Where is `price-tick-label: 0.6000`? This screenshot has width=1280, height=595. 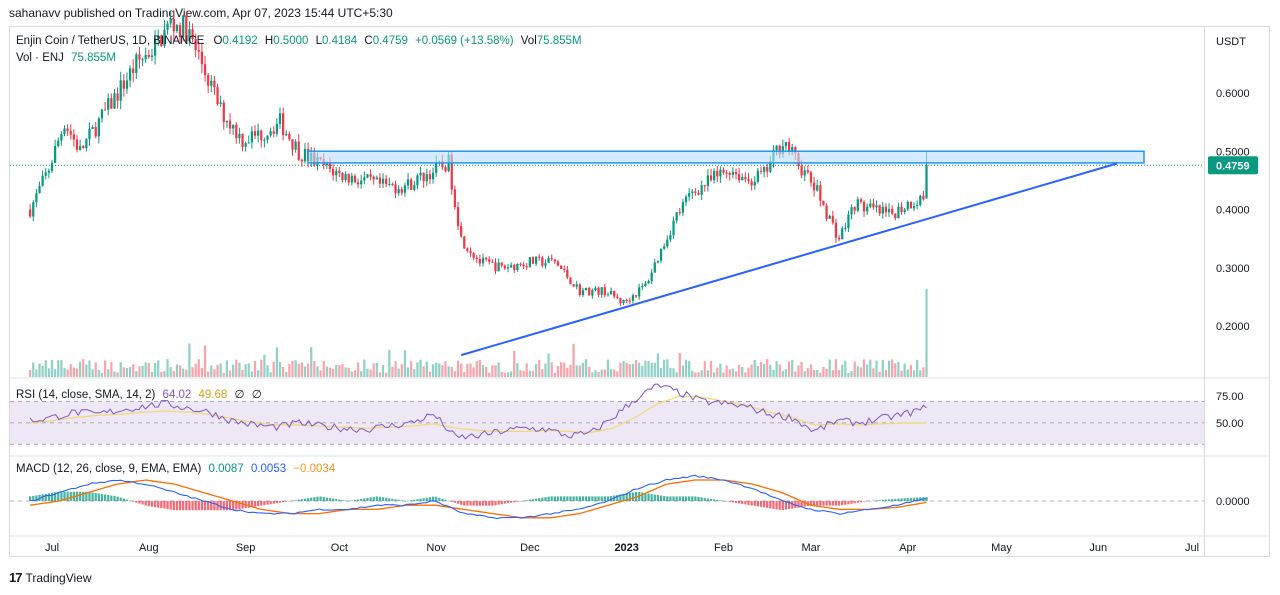
price-tick-label: 0.6000 is located at coordinates (1233, 94).